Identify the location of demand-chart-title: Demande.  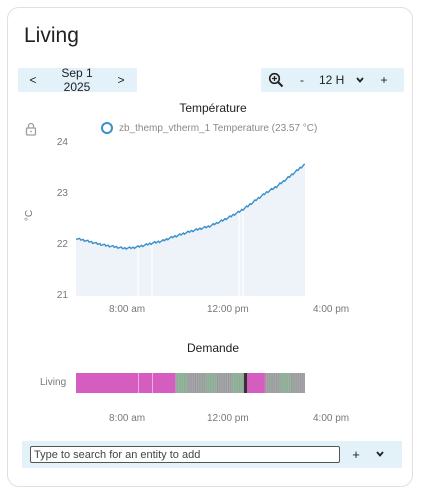
(213, 348).